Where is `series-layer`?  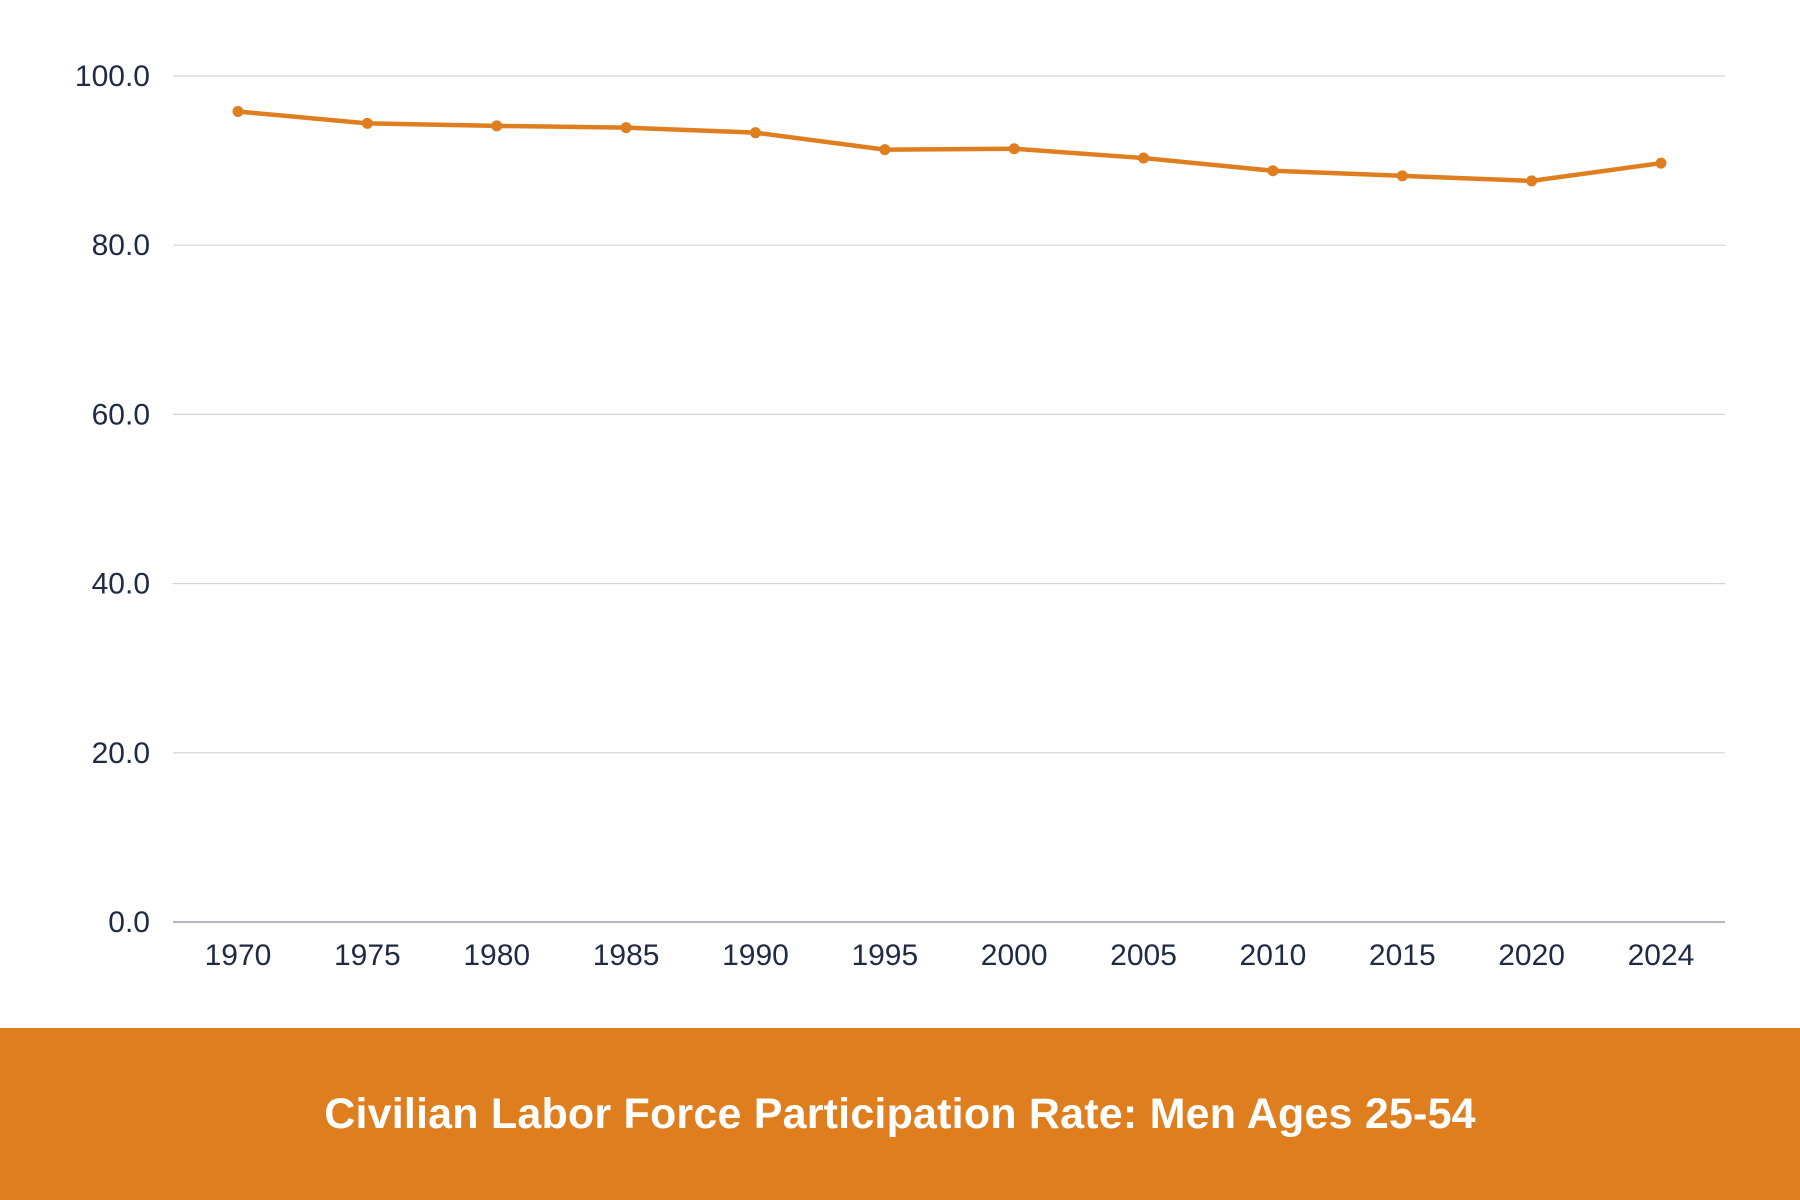 series-layer is located at coordinates (949, 146).